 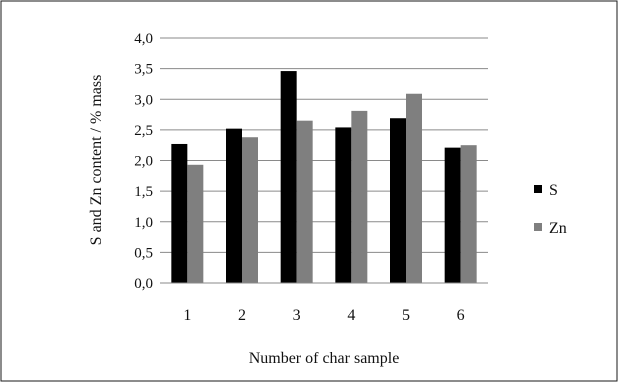 What do you see at coordinates (143, 192) in the screenshot?
I see `y-tick-label: 1,5` at bounding box center [143, 192].